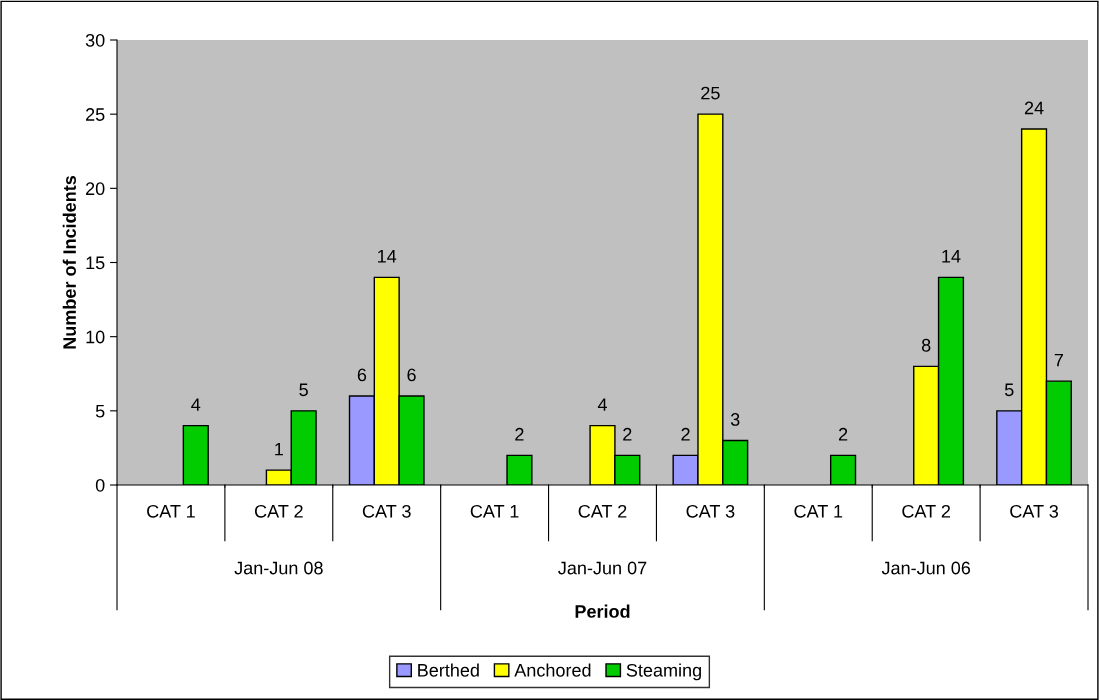  I want to click on data-label: 7, so click(1058, 360).